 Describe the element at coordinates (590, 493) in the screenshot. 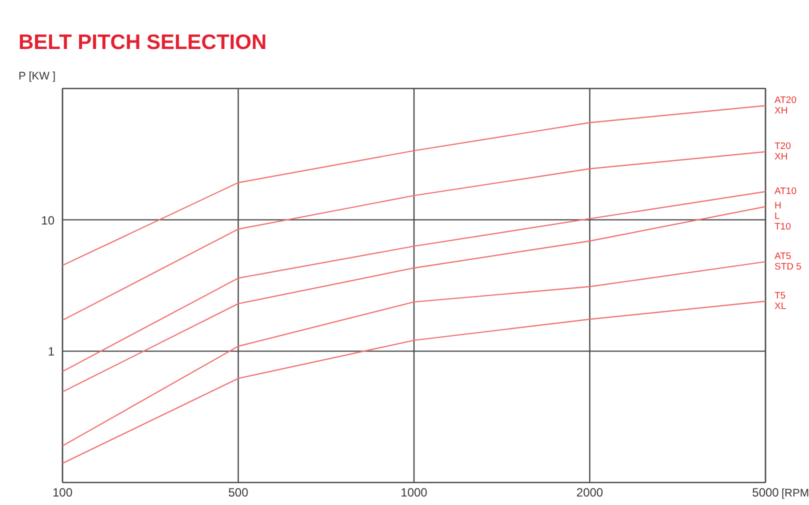

I see `x-tick-label: 2000` at that location.